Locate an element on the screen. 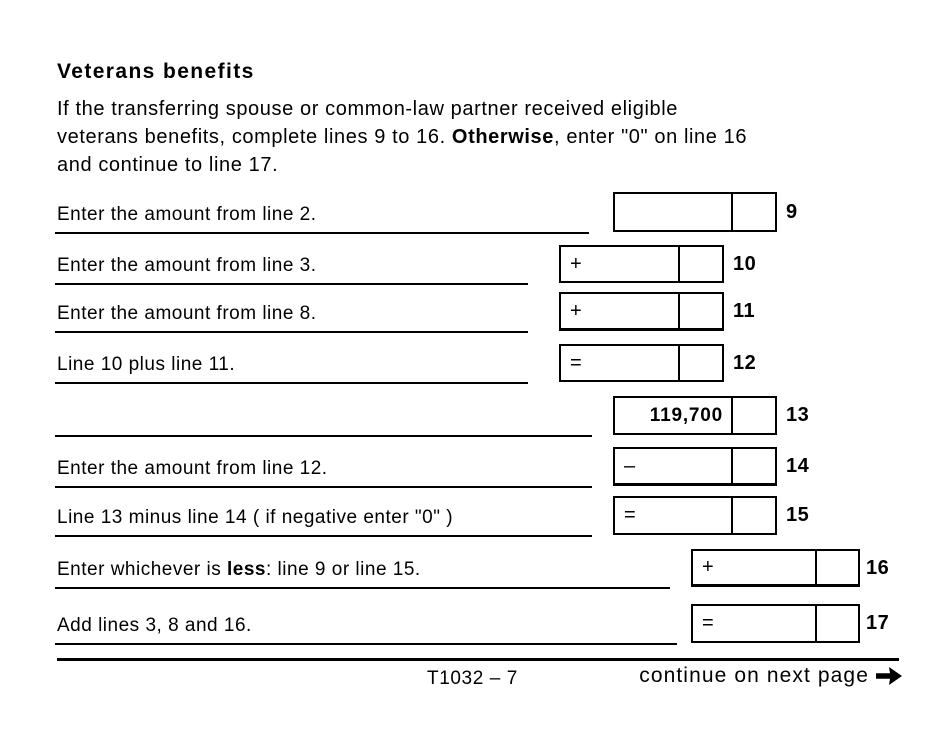 The width and height of the screenshot is (950, 733). amount-box-line-14: – is located at coordinates (695, 466).